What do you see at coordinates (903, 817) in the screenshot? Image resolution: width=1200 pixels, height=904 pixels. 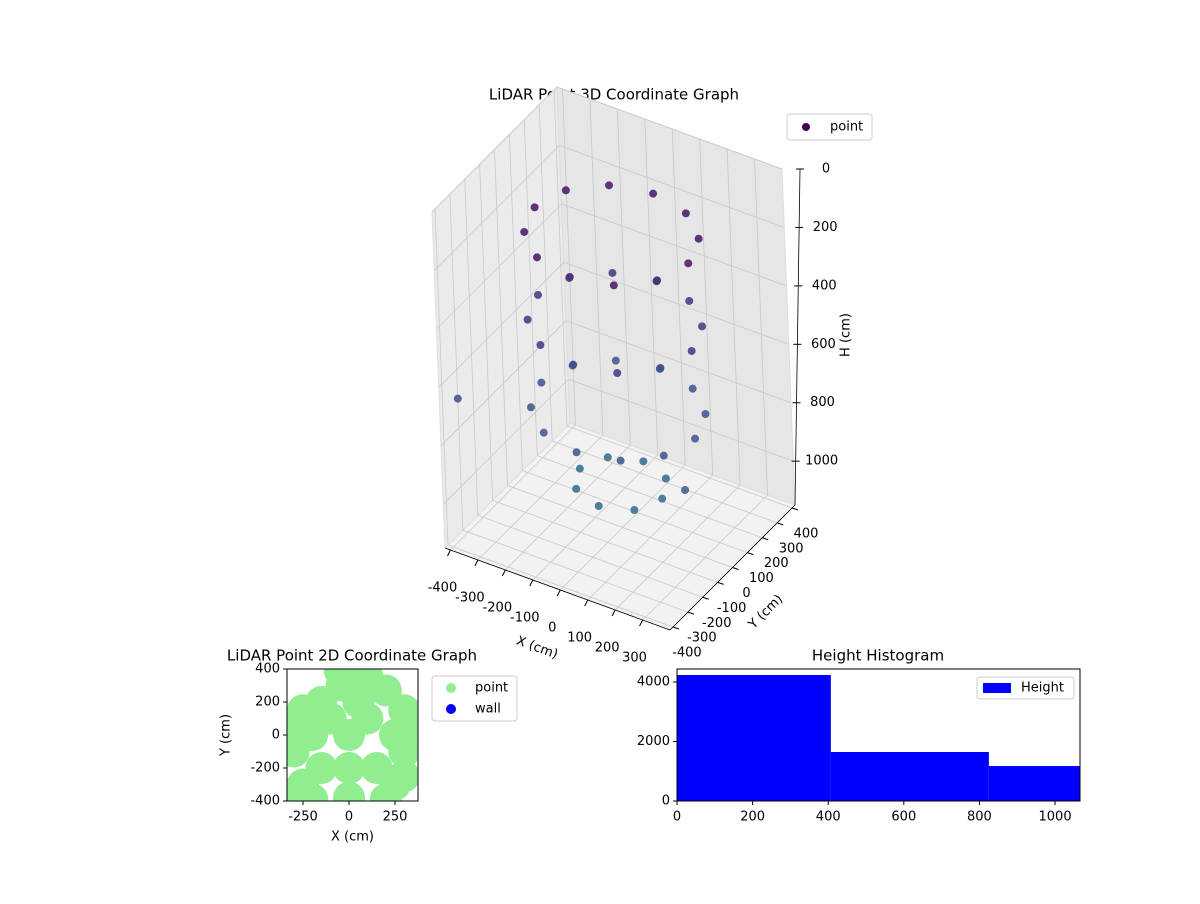 I see `x-tick-label: 600` at bounding box center [903, 817].